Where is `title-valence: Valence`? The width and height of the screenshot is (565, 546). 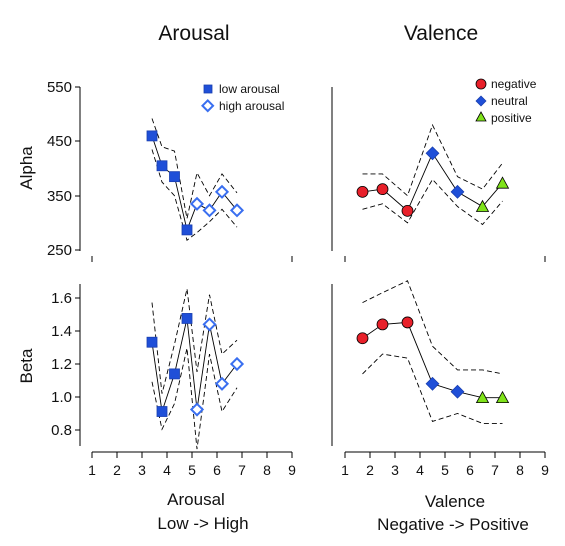
title-valence: Valence is located at coordinates (441, 33).